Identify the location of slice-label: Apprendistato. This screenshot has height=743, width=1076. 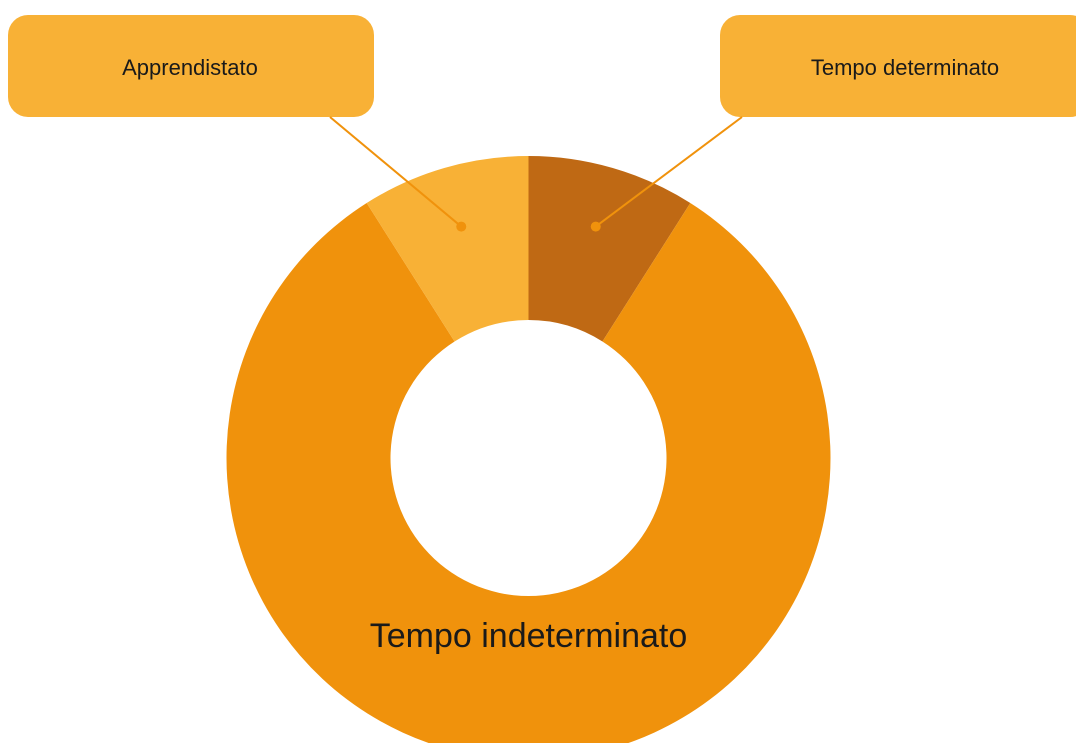
(190, 67).